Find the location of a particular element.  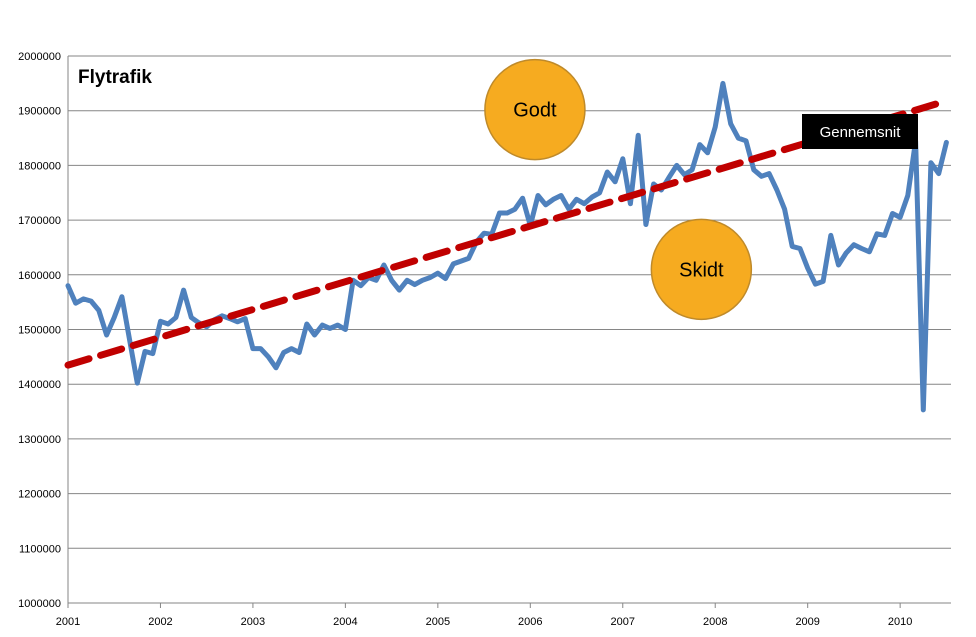

y-tick-label: 1200000 is located at coordinates (39, 495).